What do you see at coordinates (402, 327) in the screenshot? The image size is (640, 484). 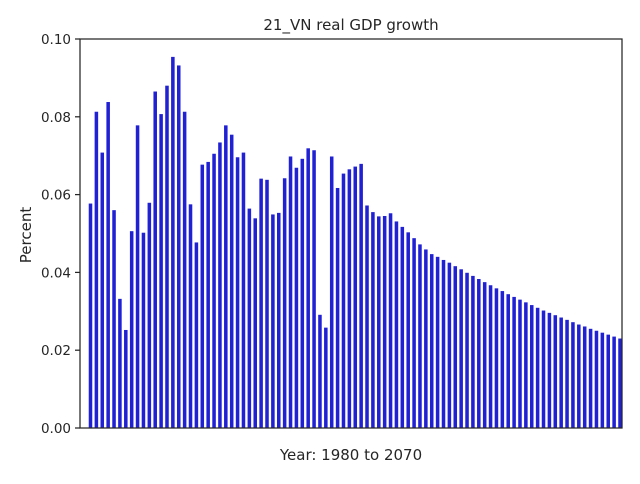 I see `bar-2033` at bounding box center [402, 327].